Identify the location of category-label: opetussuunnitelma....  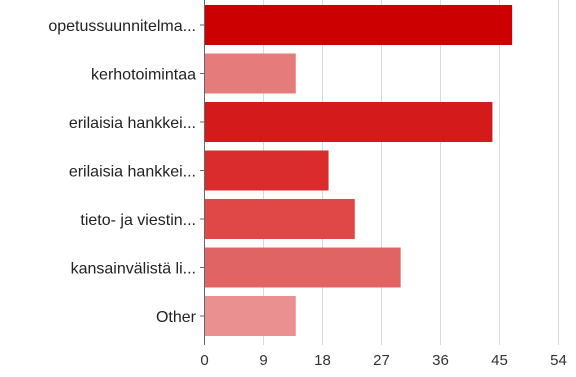
(122, 26).